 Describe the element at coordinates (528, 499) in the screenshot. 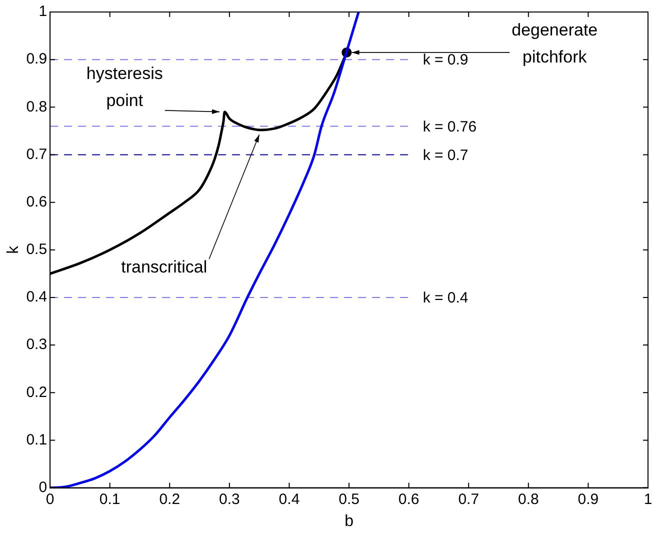

I see `x-tick-label: 0.8` at that location.